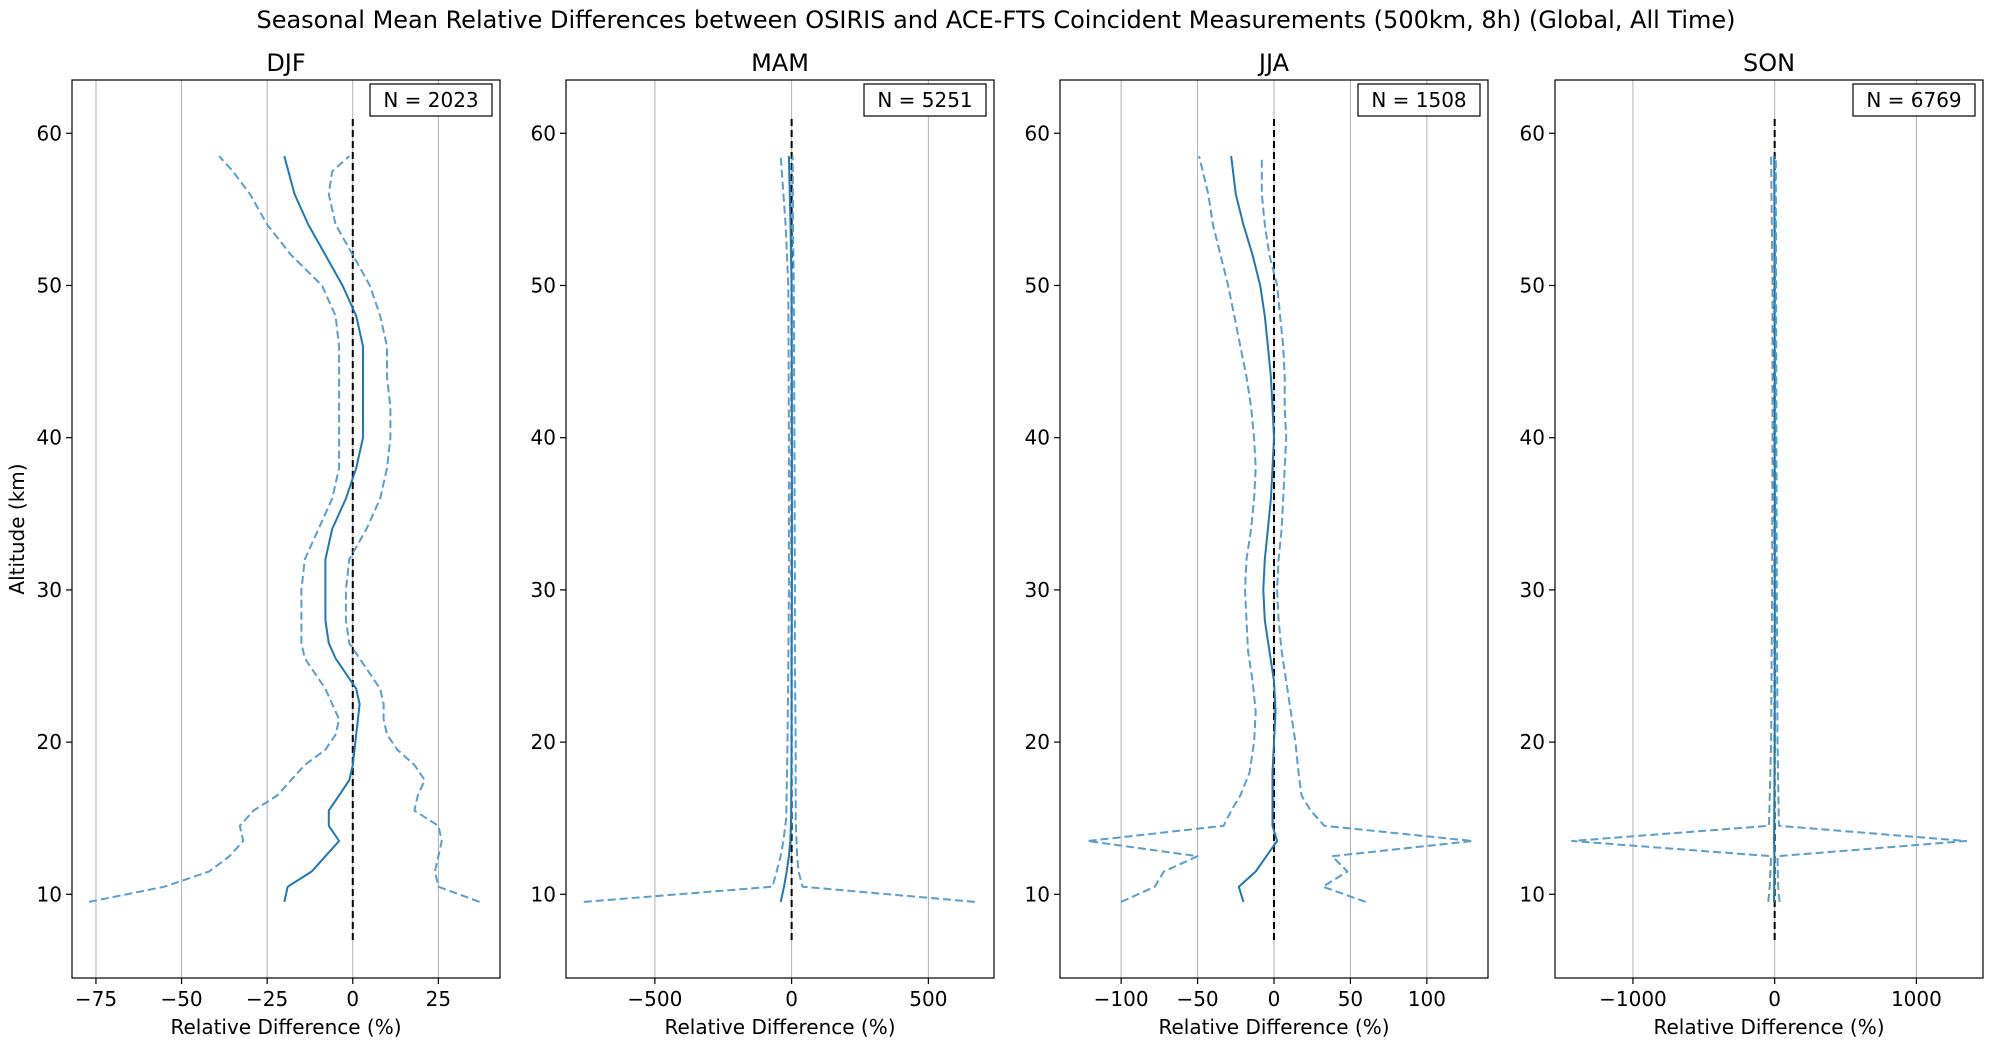  I want to click on x-tick-label: 500, so click(928, 999).